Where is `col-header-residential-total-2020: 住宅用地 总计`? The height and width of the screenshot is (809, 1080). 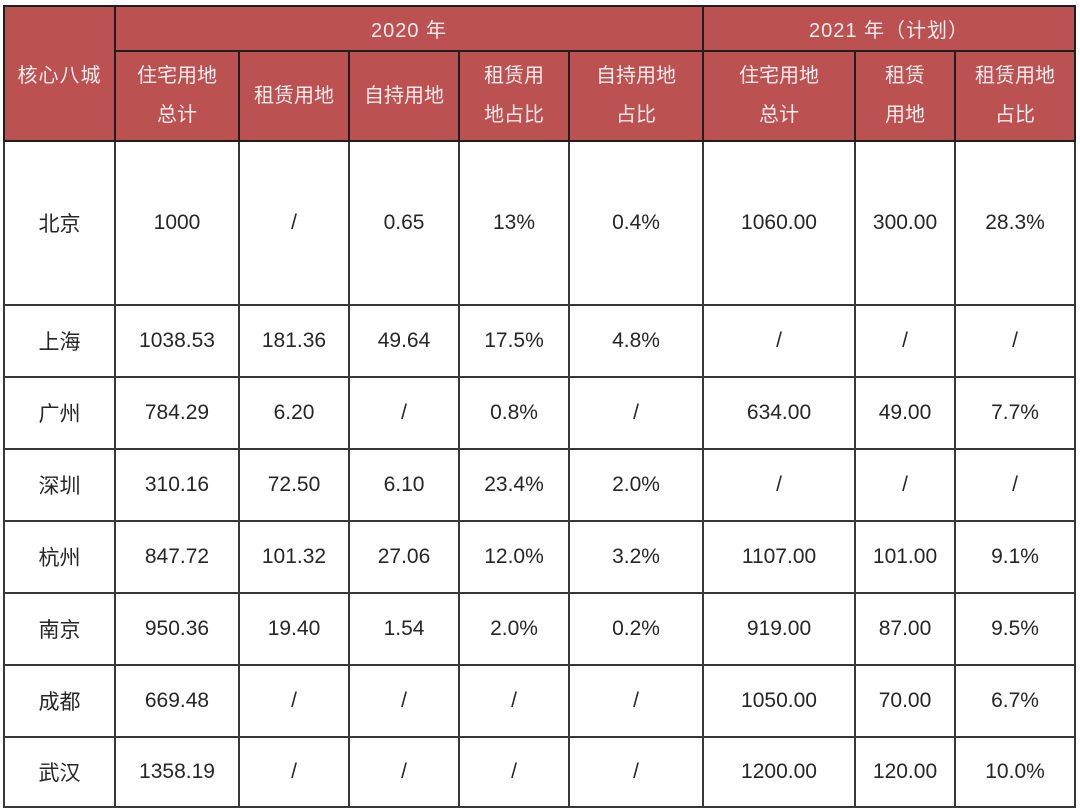 col-header-residential-total-2020: 住宅用地 总计 is located at coordinates (177, 96).